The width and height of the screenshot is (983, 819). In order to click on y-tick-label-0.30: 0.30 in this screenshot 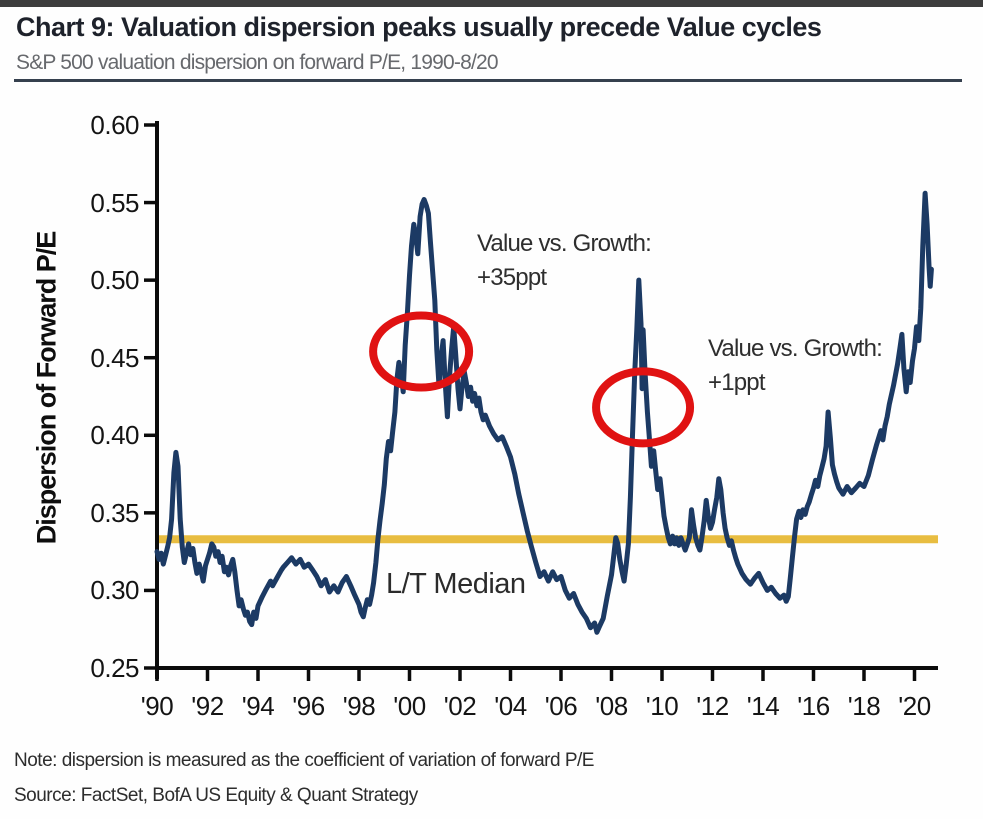, I will do `click(114, 590)`.